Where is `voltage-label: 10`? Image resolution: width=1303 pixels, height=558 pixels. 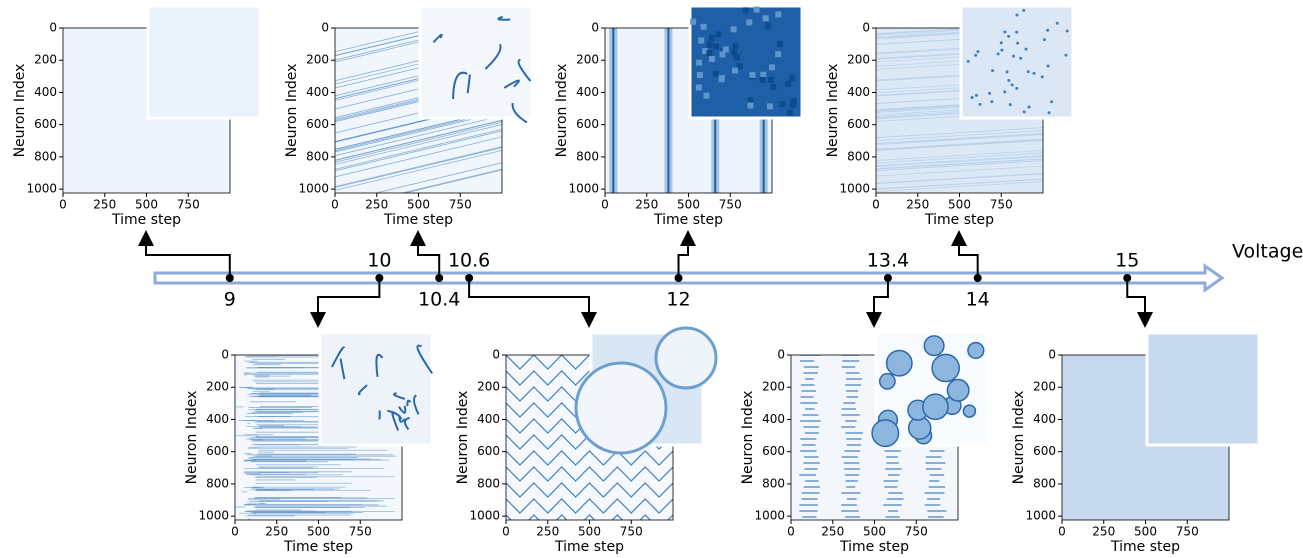
voltage-label: 10 is located at coordinates (379, 261).